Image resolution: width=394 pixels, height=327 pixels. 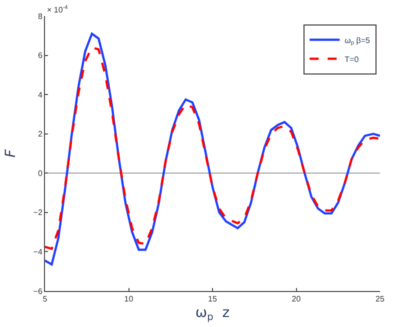 What do you see at coordinates (297, 299) in the screenshot?
I see `x-tick-label: 20` at bounding box center [297, 299].